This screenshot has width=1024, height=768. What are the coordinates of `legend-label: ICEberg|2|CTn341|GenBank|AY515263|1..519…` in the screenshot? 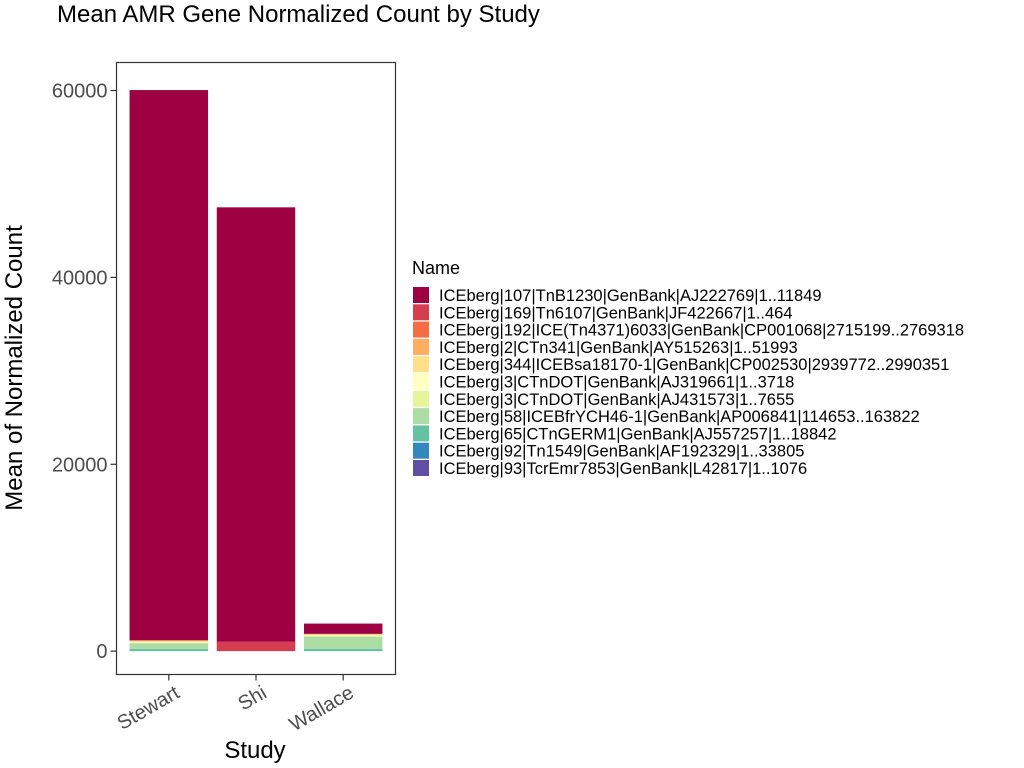 It's located at (618, 348).